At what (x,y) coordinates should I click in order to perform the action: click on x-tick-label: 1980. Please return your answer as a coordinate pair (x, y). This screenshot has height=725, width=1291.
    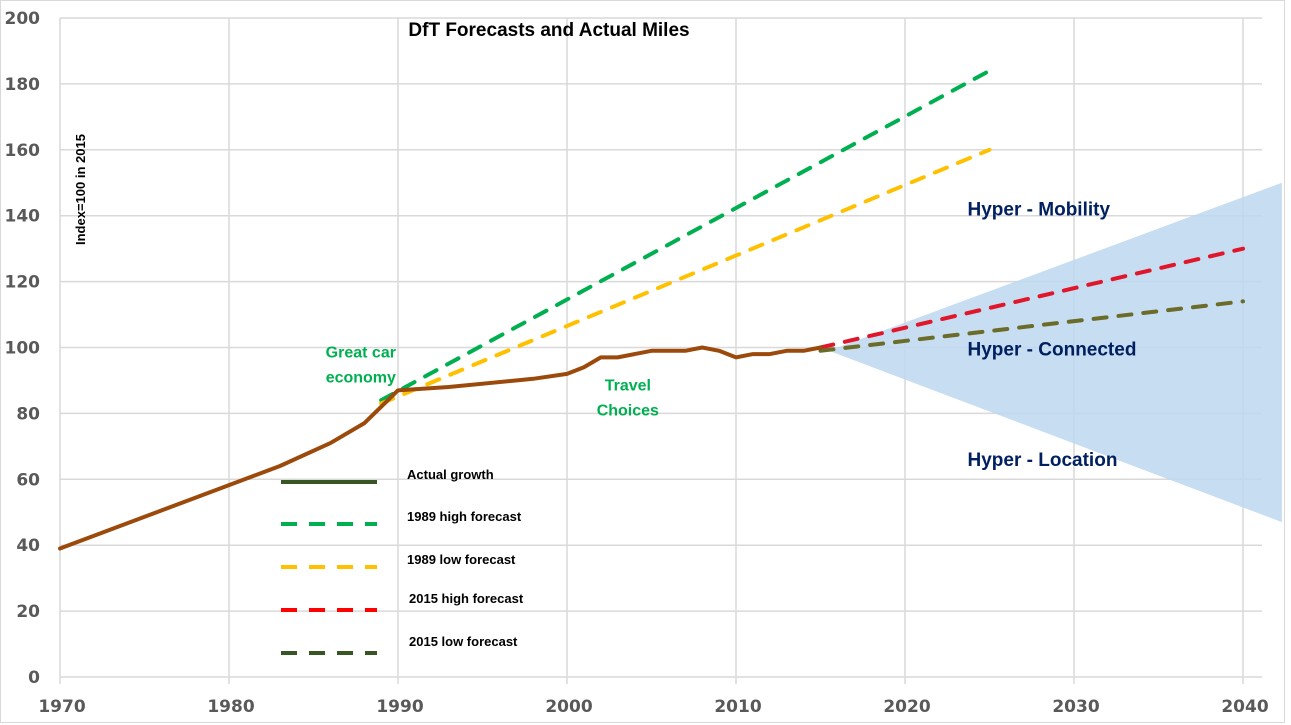
    Looking at the image, I should click on (230, 707).